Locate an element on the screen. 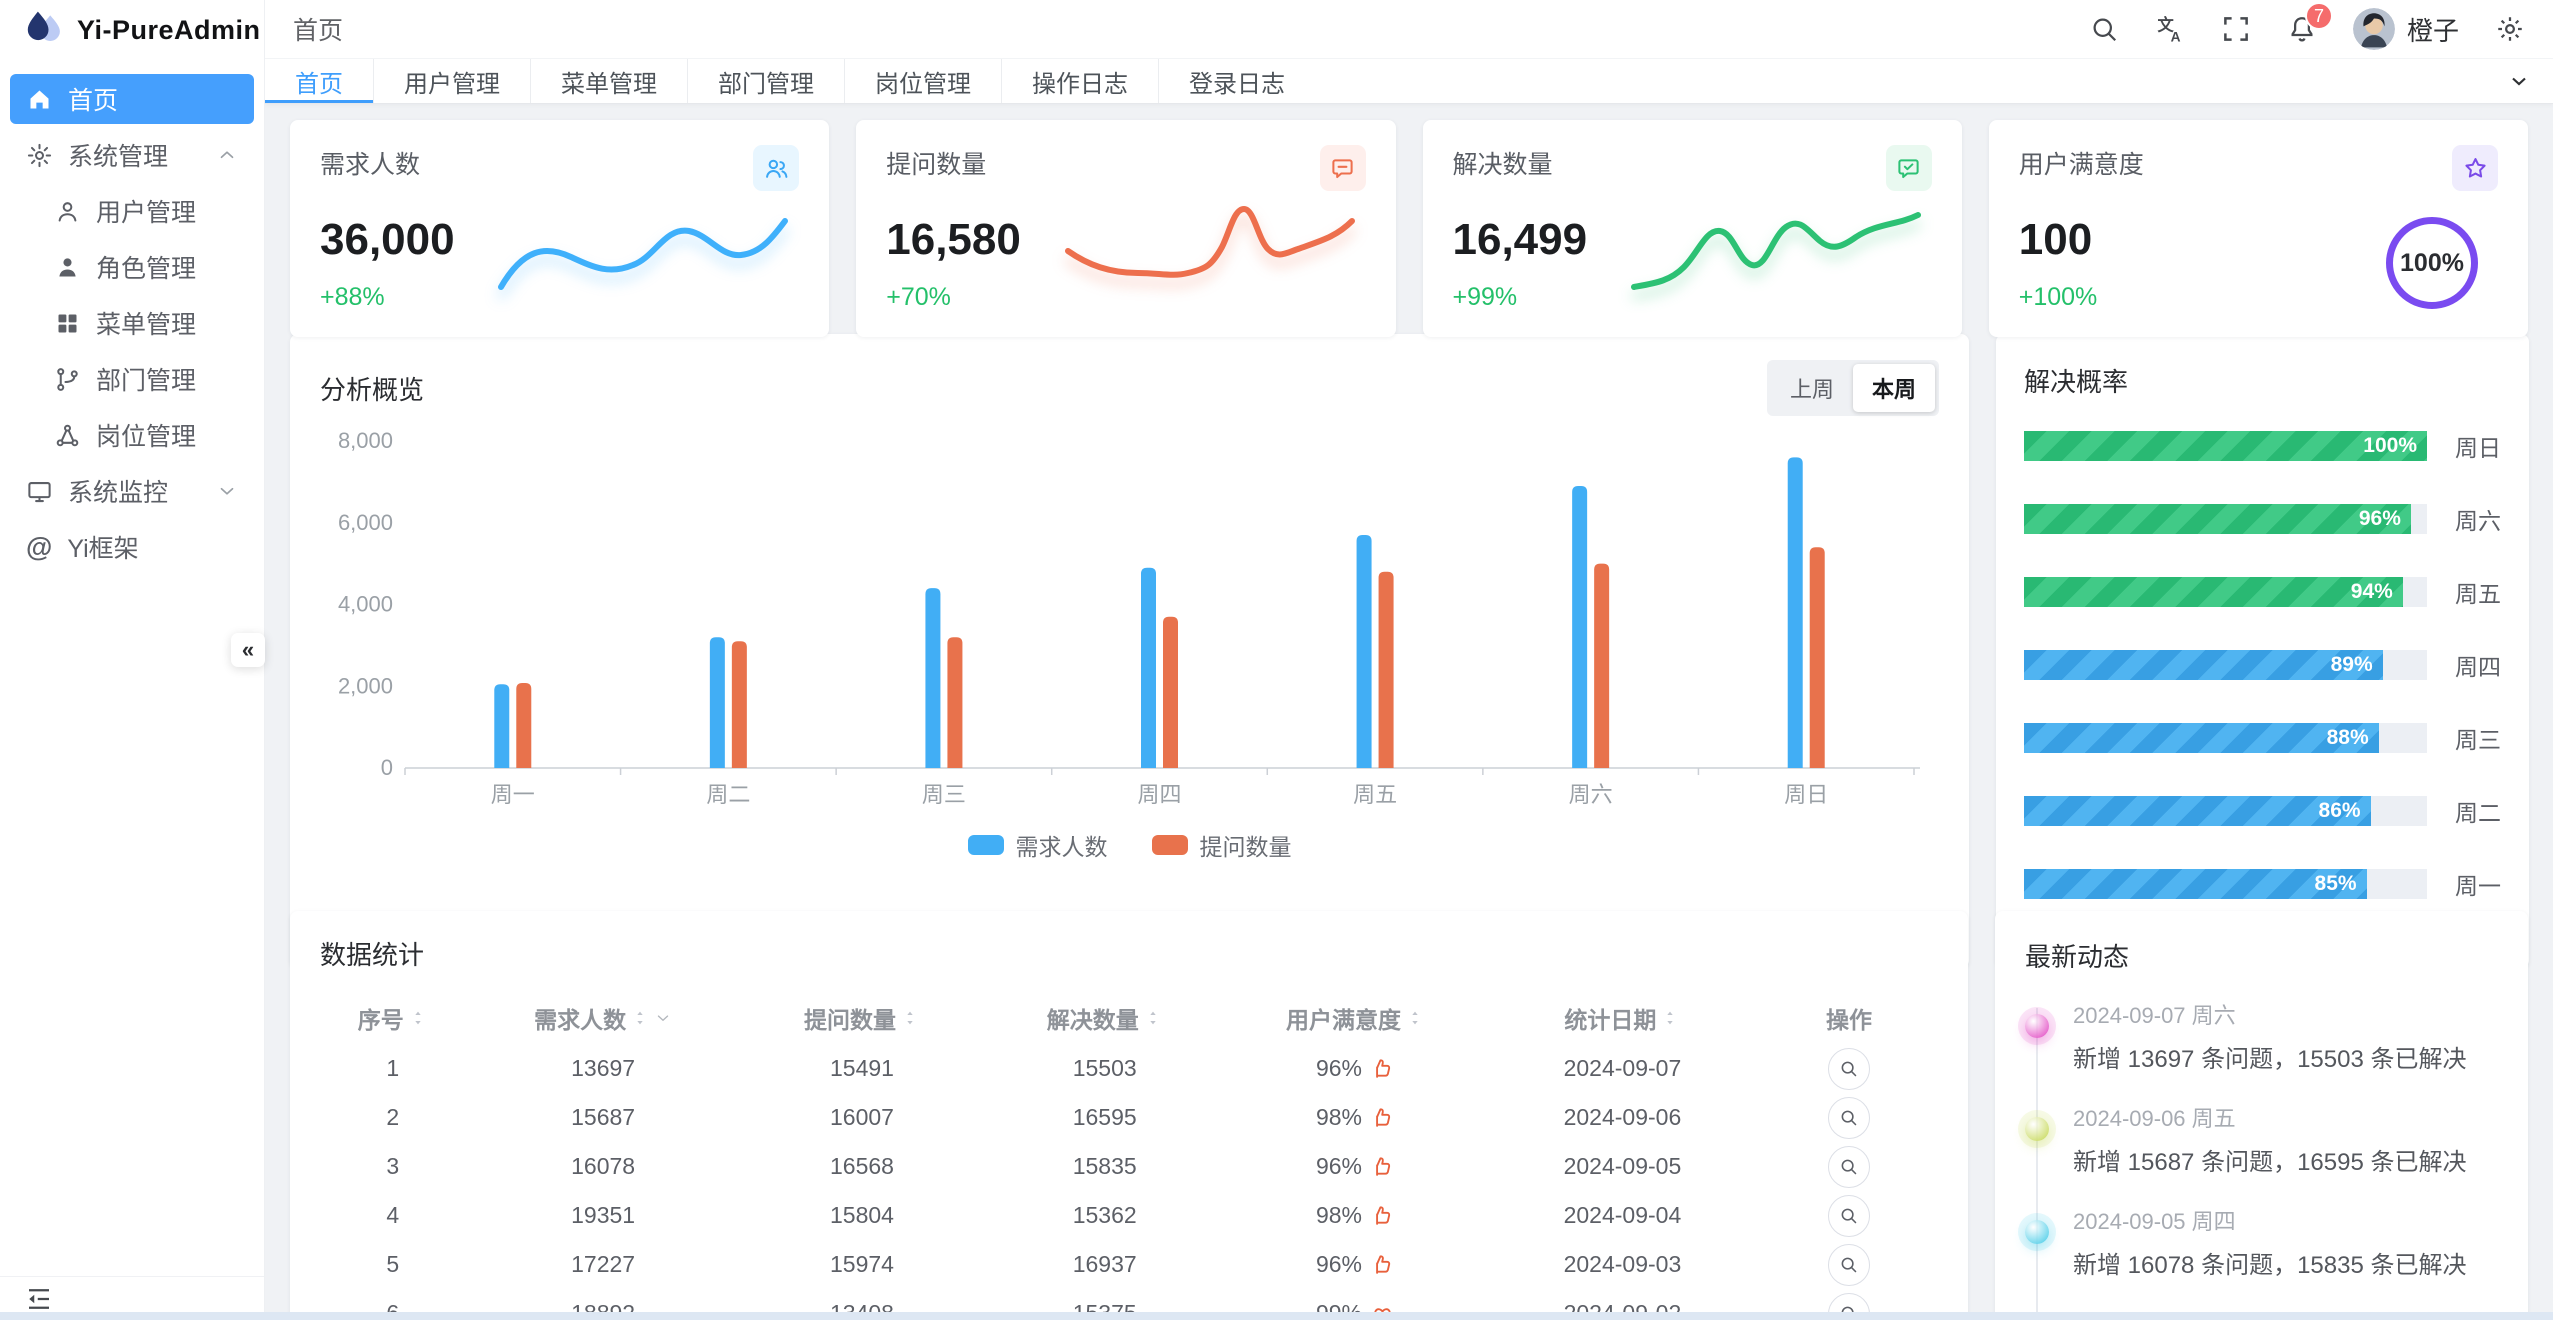 This screenshot has width=2553, height=1320. column-header-solve: 解决数量 is located at coordinates (1104, 1018).